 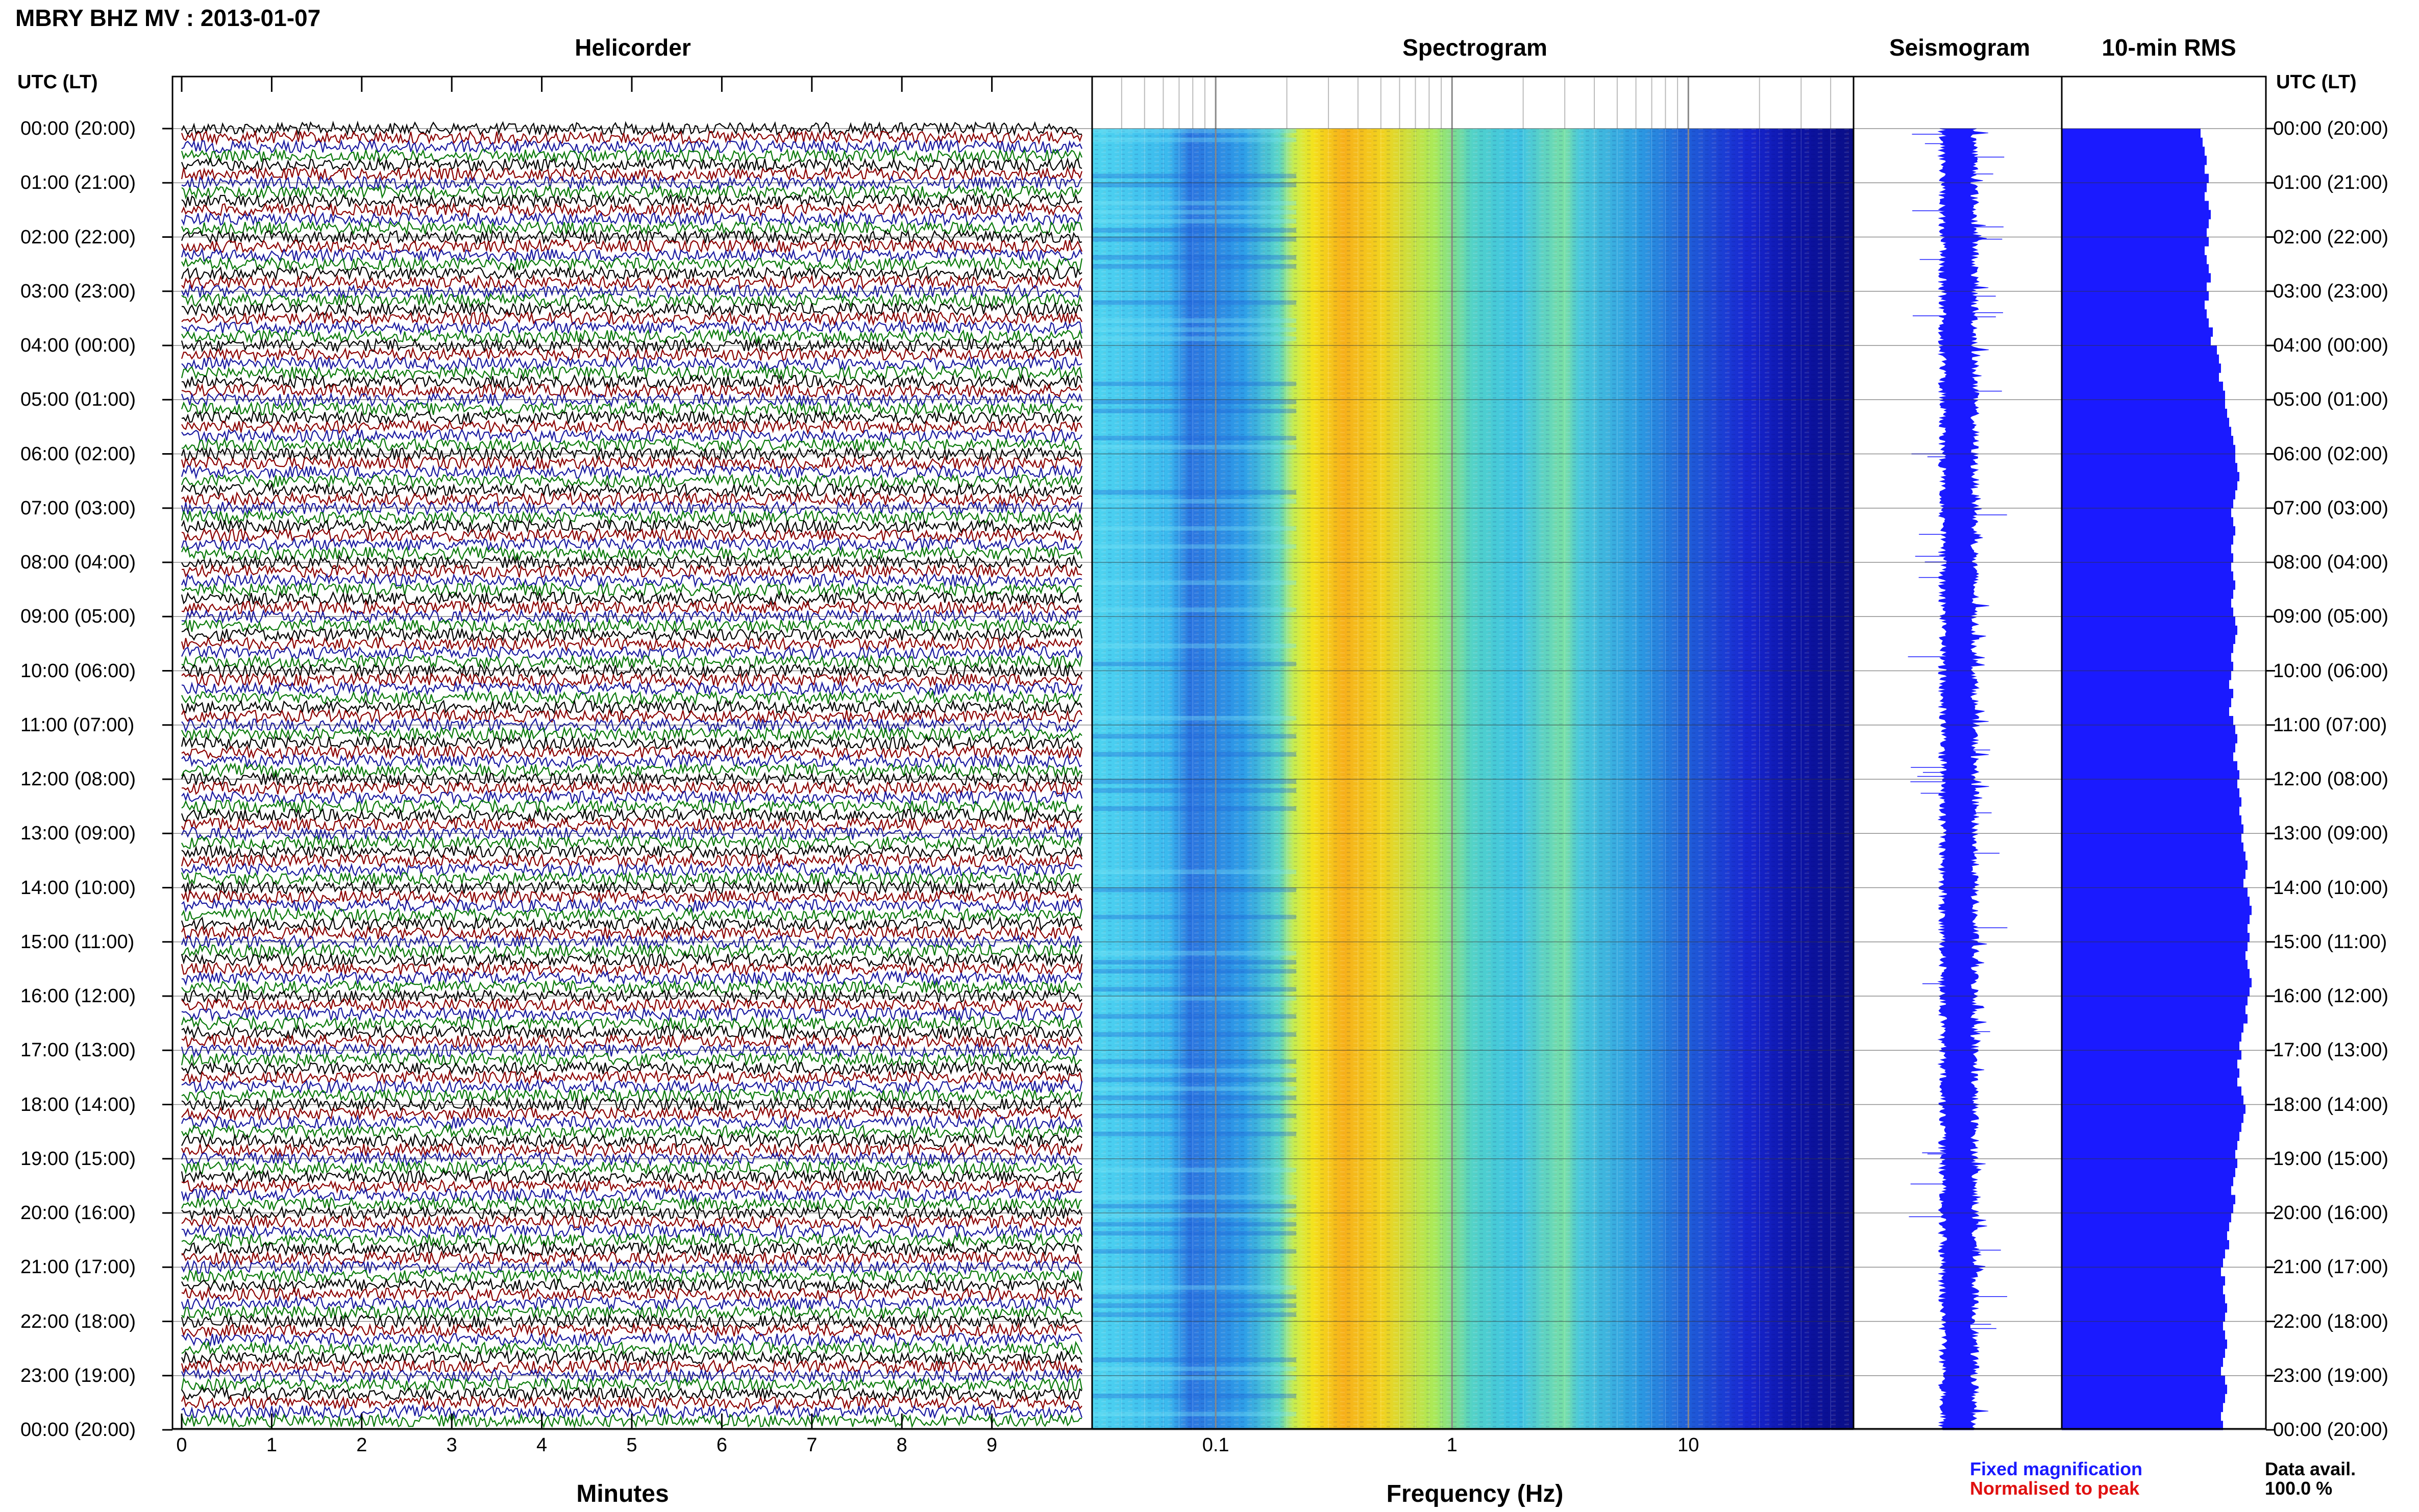 What do you see at coordinates (2331, 1430) in the screenshot?
I see `time-label-right: 00:00 (20:00)` at bounding box center [2331, 1430].